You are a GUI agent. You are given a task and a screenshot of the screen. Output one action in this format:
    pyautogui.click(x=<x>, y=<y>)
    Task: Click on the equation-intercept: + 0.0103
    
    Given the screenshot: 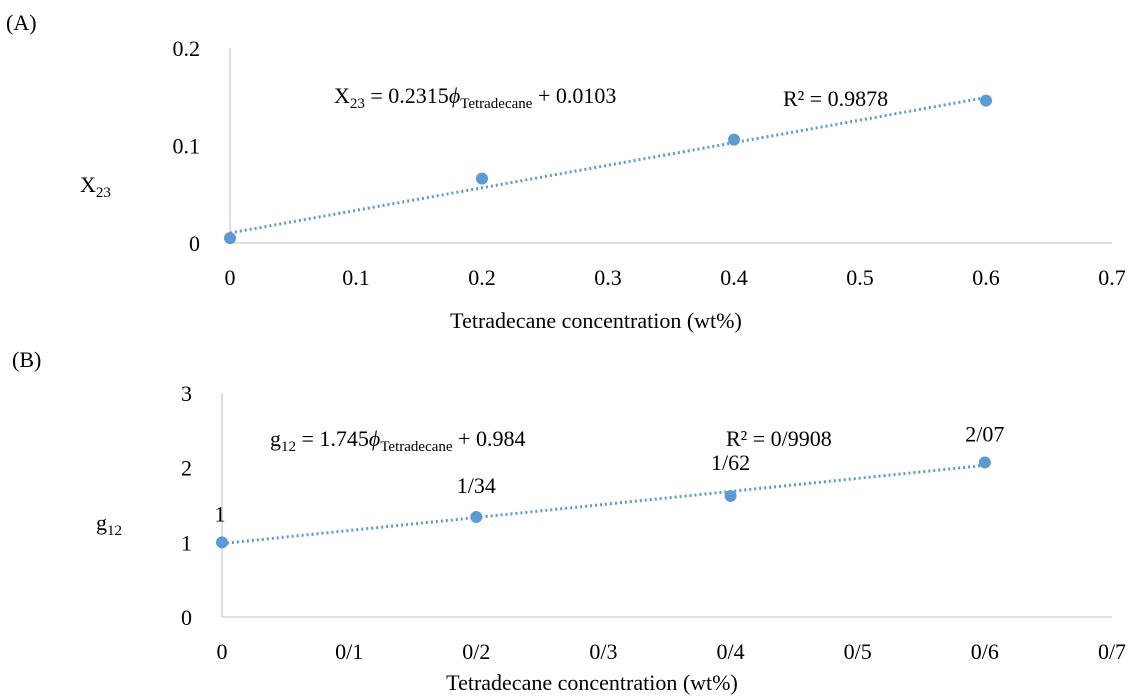 What is the action you would take?
    pyautogui.click(x=574, y=95)
    